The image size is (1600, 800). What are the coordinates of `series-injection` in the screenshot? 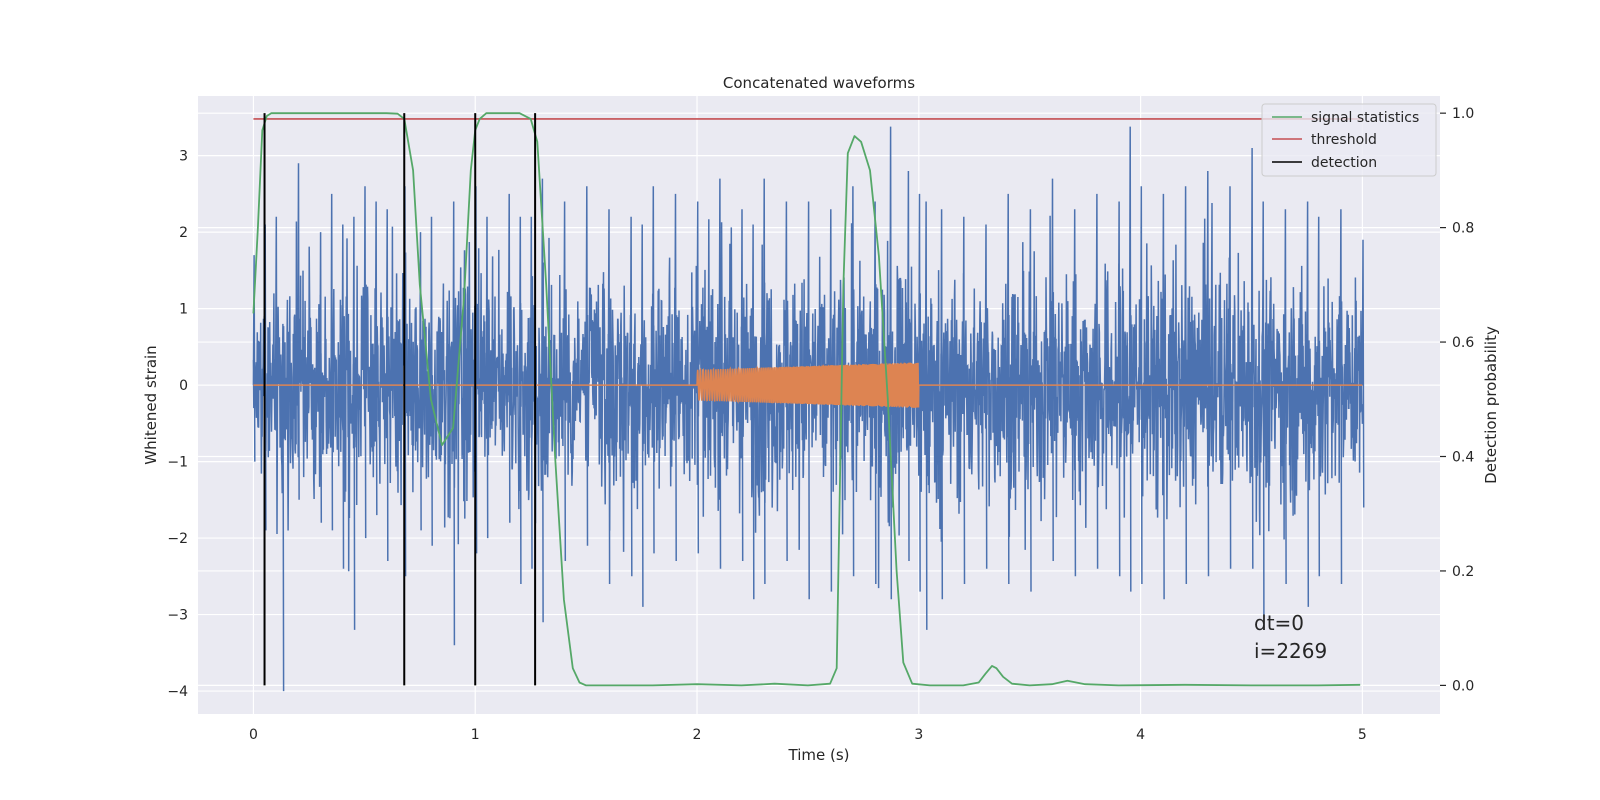 It's located at (808, 385).